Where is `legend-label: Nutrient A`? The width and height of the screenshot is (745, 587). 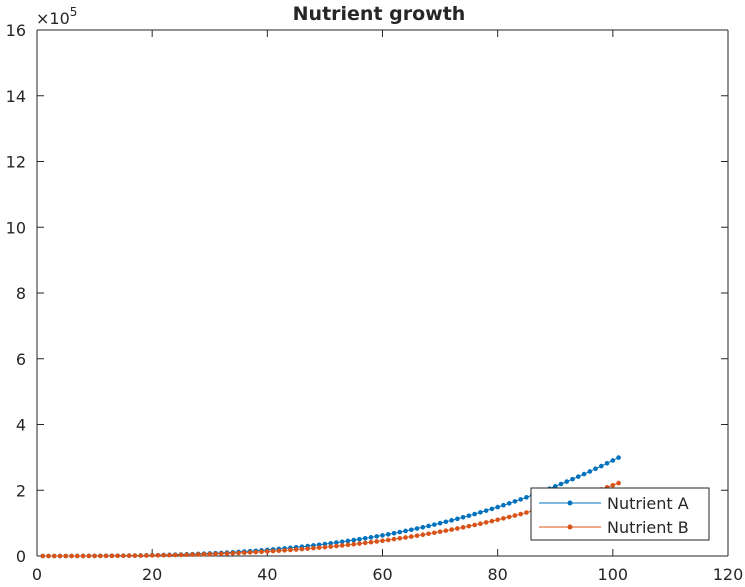 legend-label: Nutrient A is located at coordinates (648, 503).